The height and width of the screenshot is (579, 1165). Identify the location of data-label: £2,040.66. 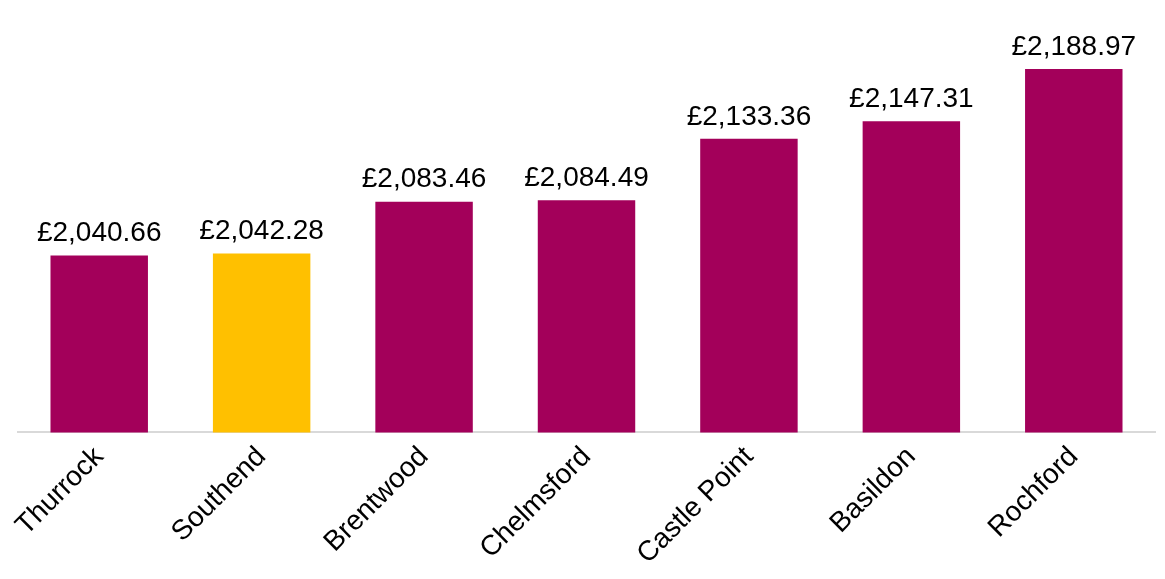
(99, 232).